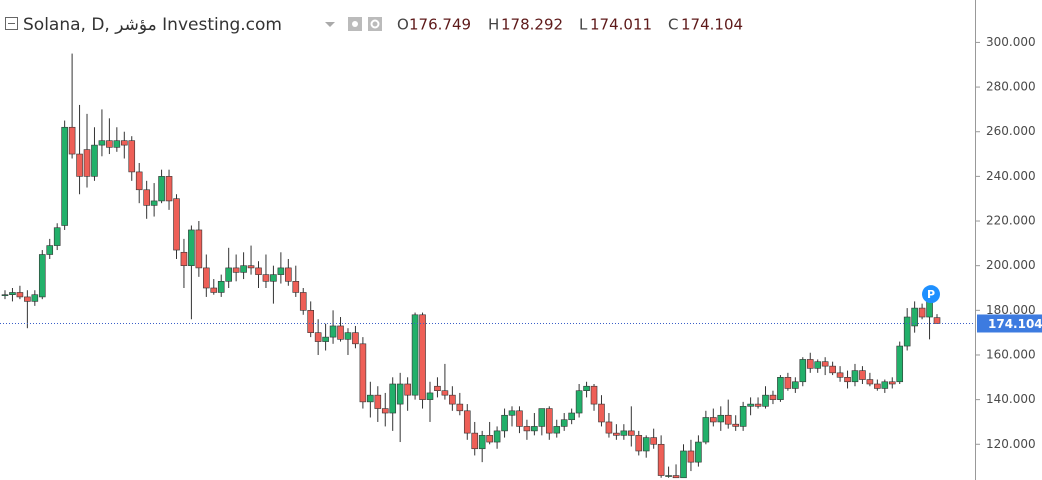  I want to click on y-tick-label: 120.000, so click(1011, 444).